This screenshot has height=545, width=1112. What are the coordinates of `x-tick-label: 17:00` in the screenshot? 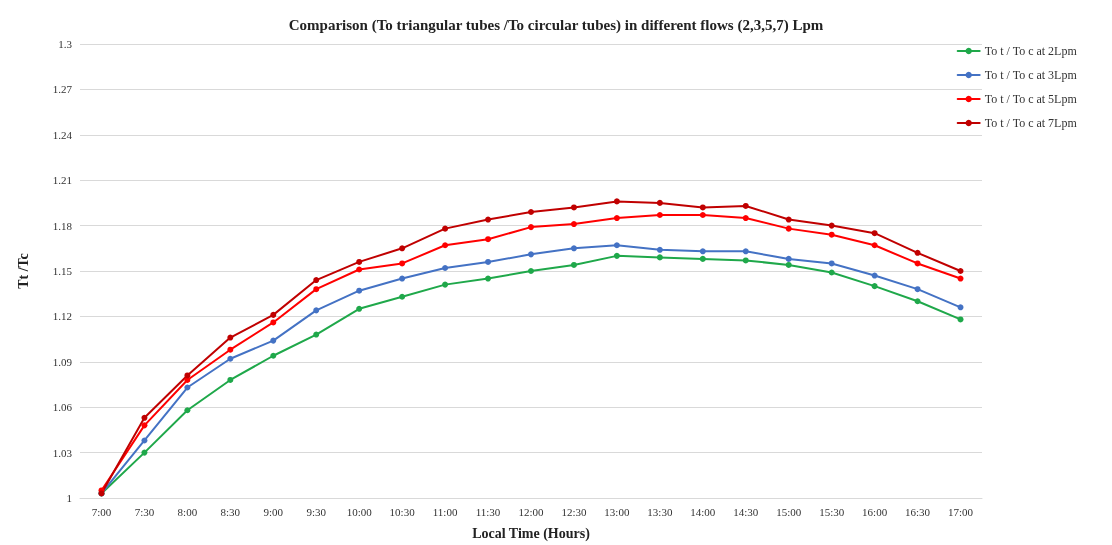 It's located at (960, 511).